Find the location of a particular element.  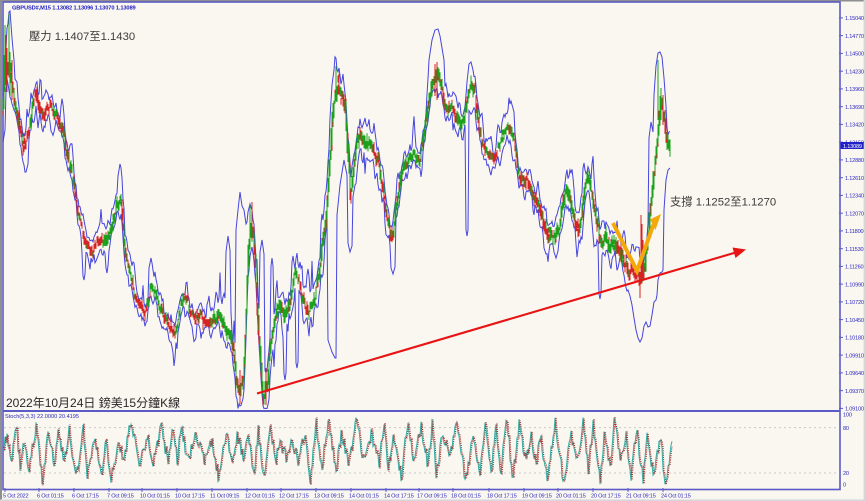

svg-text: 支撐 1.1252至1.1270 is located at coordinates (723, 202).